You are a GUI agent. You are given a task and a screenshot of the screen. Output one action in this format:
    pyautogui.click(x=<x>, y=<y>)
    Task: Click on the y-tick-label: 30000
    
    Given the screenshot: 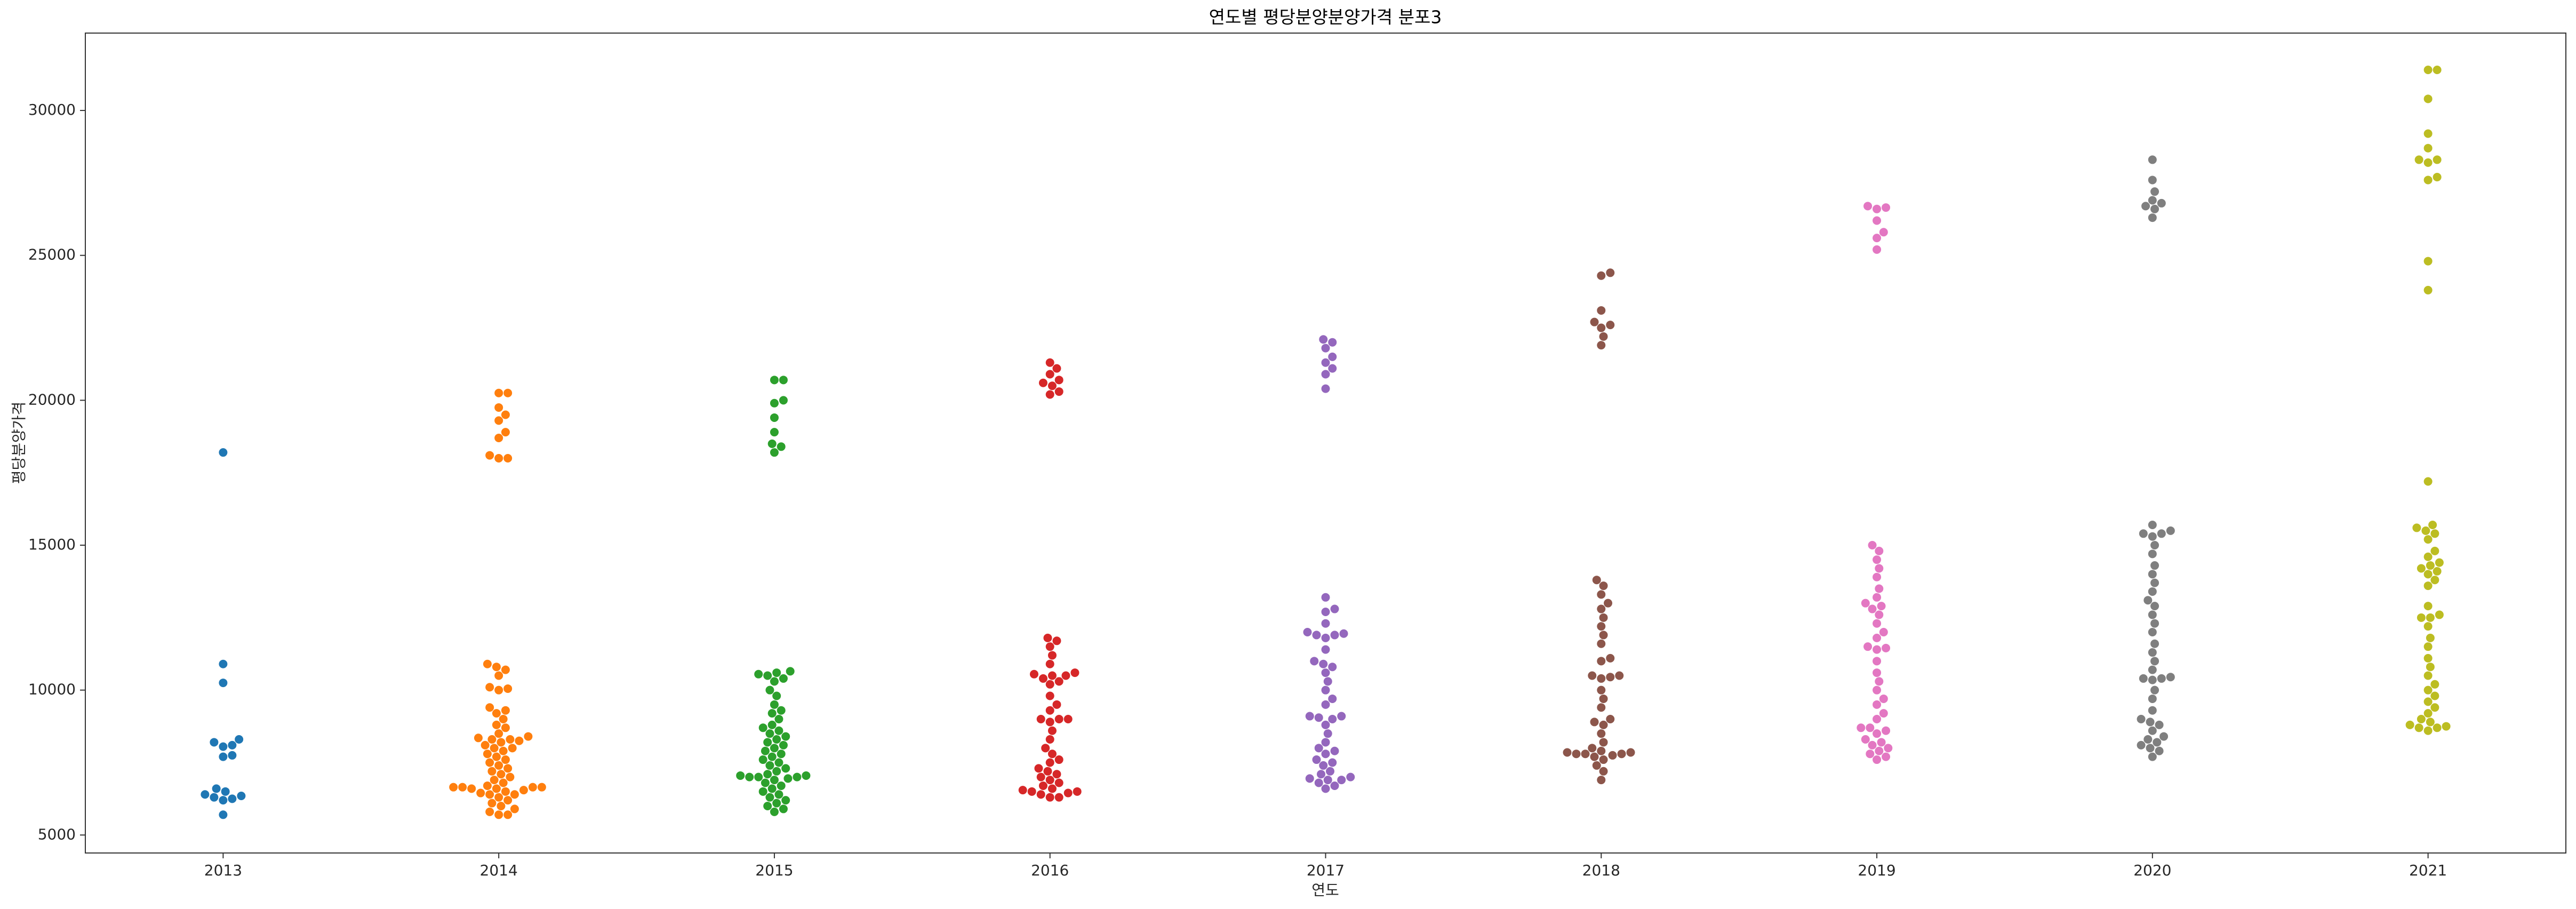 What is the action you would take?
    pyautogui.click(x=52, y=109)
    